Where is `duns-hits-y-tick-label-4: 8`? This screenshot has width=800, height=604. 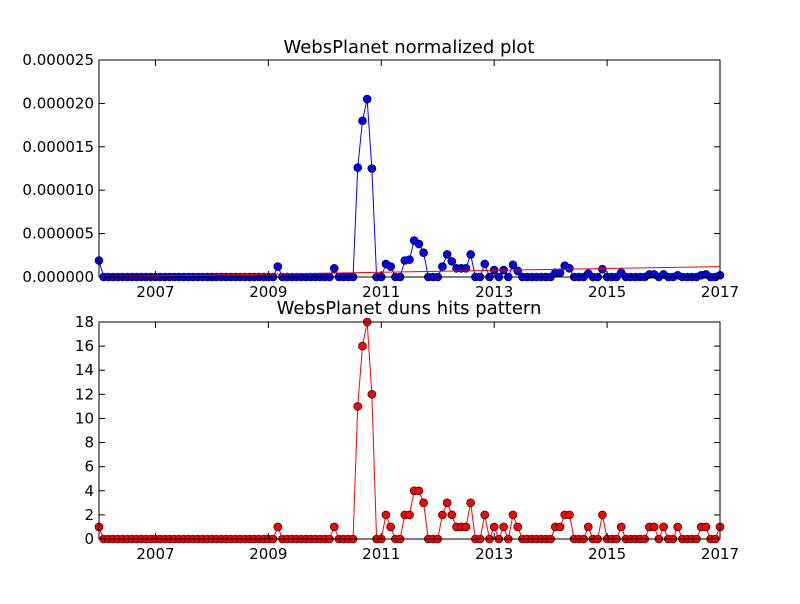
duns-hits-y-tick-label-4: 8 is located at coordinates (89, 443).